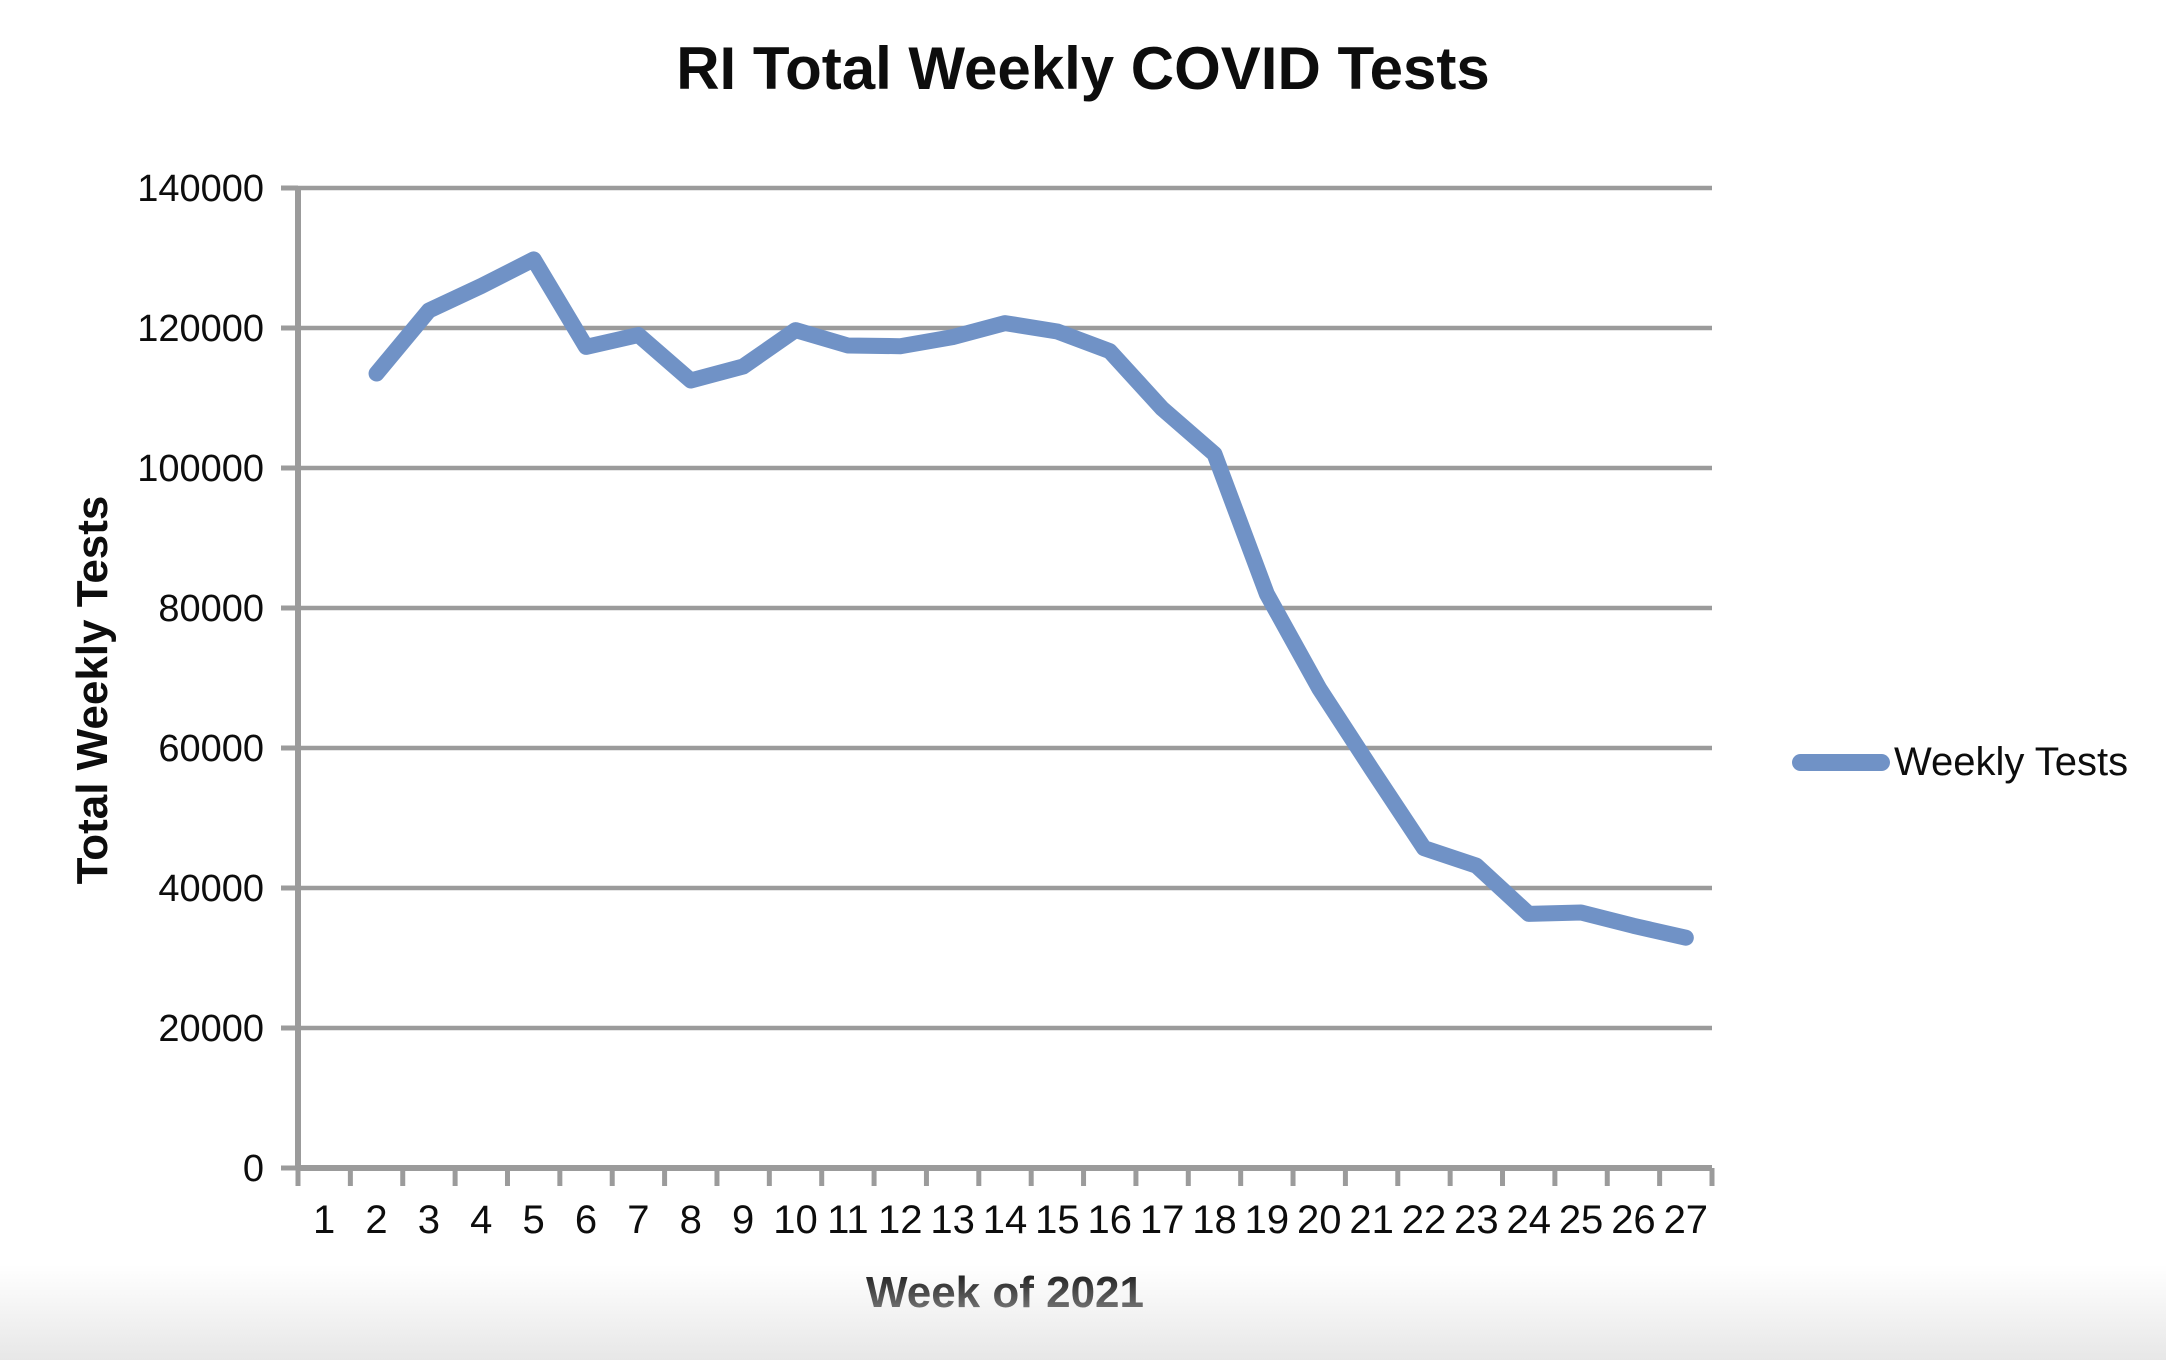 The width and height of the screenshot is (2166, 1360). I want to click on x-tick-label: 2, so click(376, 1220).